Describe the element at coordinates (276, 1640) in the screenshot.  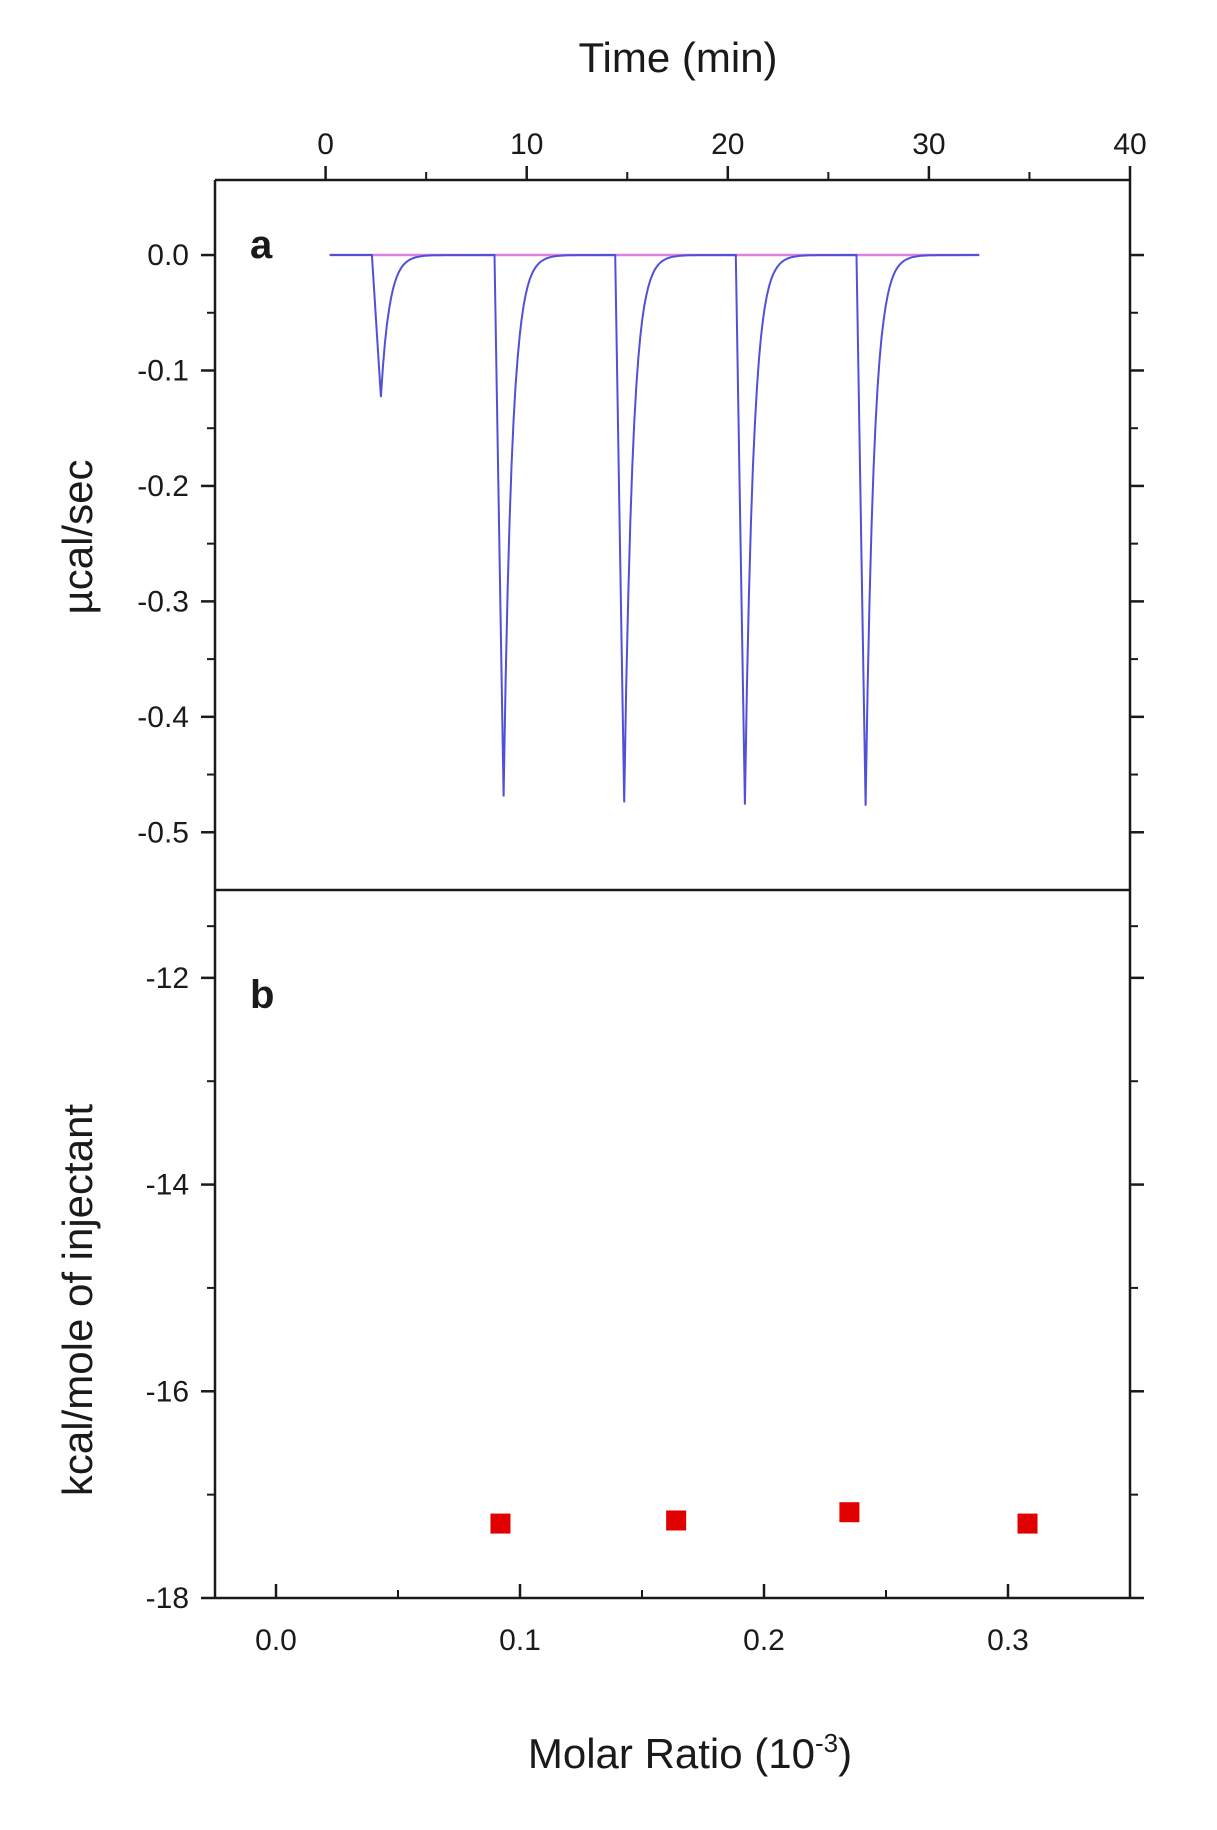
I see `panel-b-x-tick-label: 0.0` at that location.